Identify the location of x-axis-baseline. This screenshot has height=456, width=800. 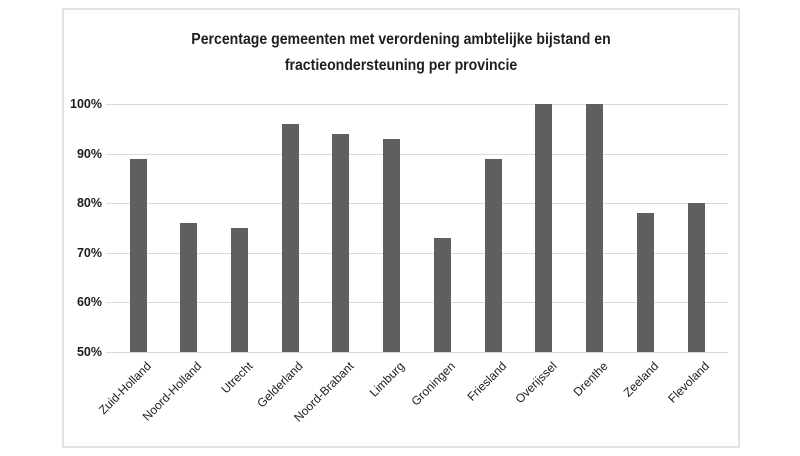
(417, 352).